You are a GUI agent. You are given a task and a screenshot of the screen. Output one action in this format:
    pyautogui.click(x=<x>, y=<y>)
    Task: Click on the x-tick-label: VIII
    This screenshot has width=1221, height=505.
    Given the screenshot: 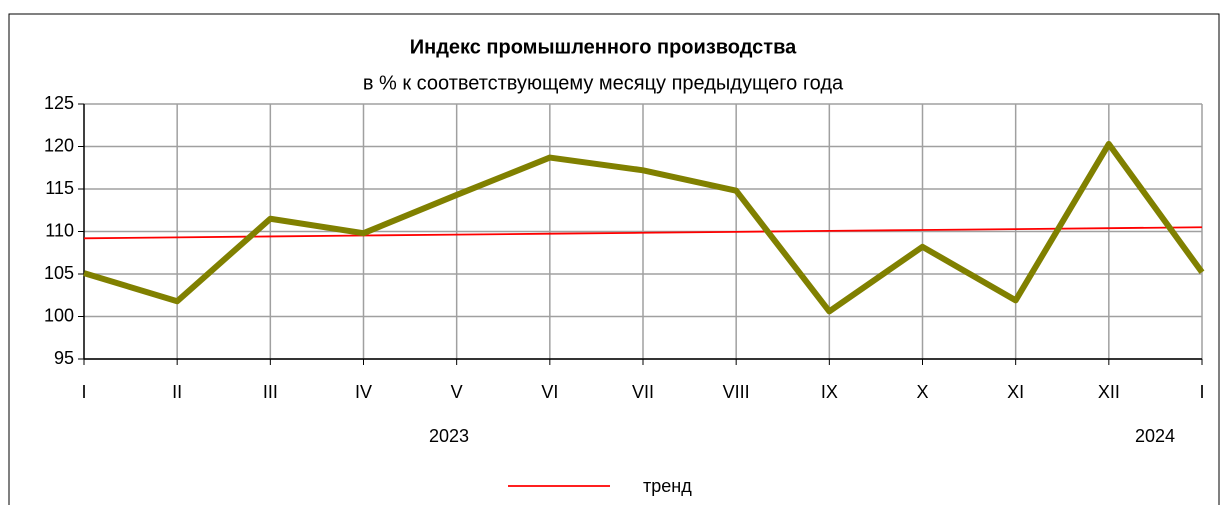 What is the action you would take?
    pyautogui.click(x=736, y=392)
    